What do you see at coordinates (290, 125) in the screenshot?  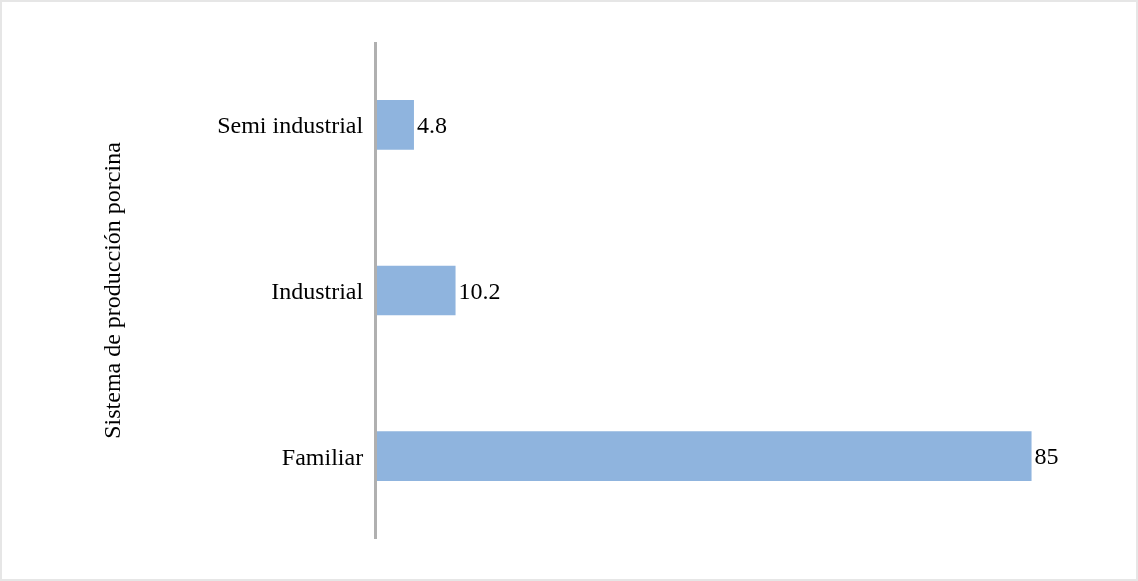 I see `y-tick-label: Semi industrial` at bounding box center [290, 125].